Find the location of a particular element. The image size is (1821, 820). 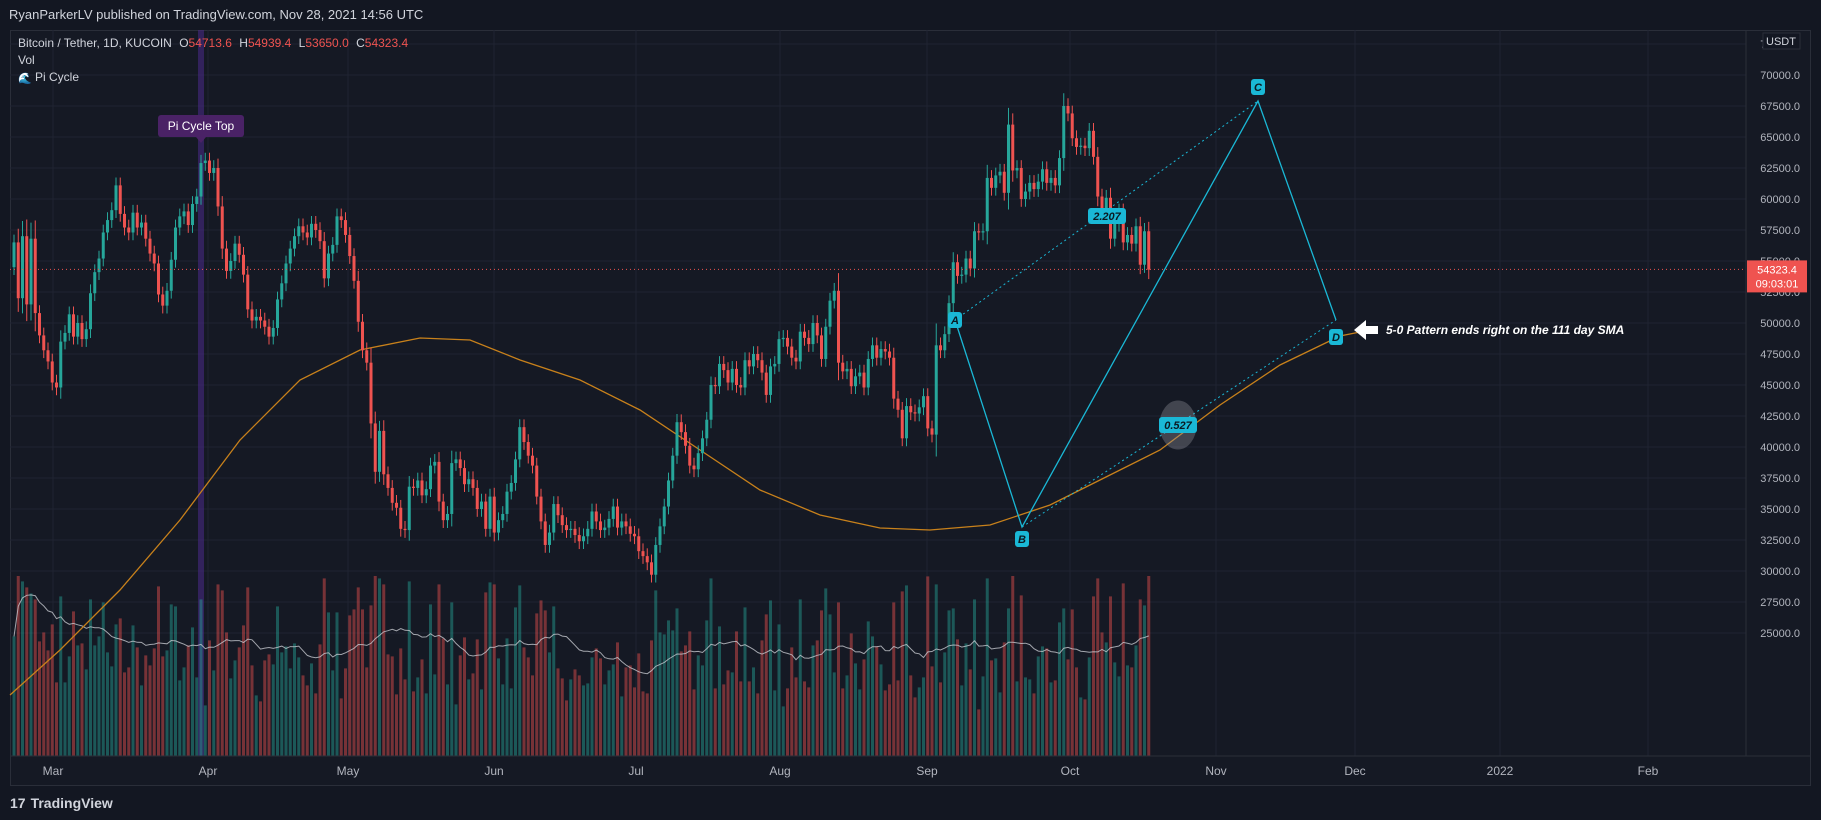

indicator-icon: 🌊 is located at coordinates (25, 79).